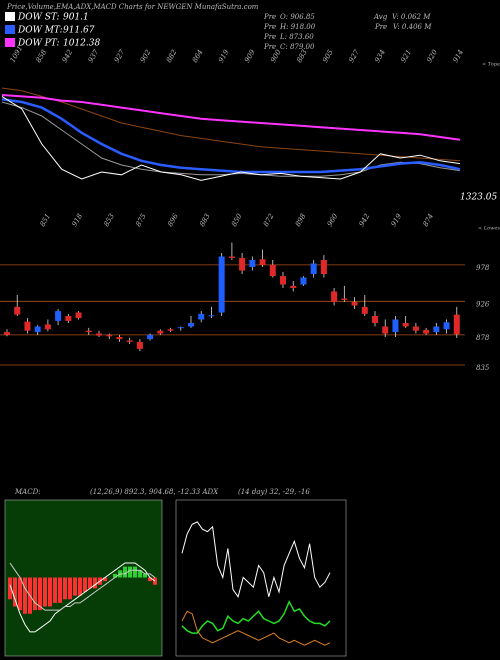 This screenshot has width=500, height=660. I want to click on price-label: 850, so click(237, 220).